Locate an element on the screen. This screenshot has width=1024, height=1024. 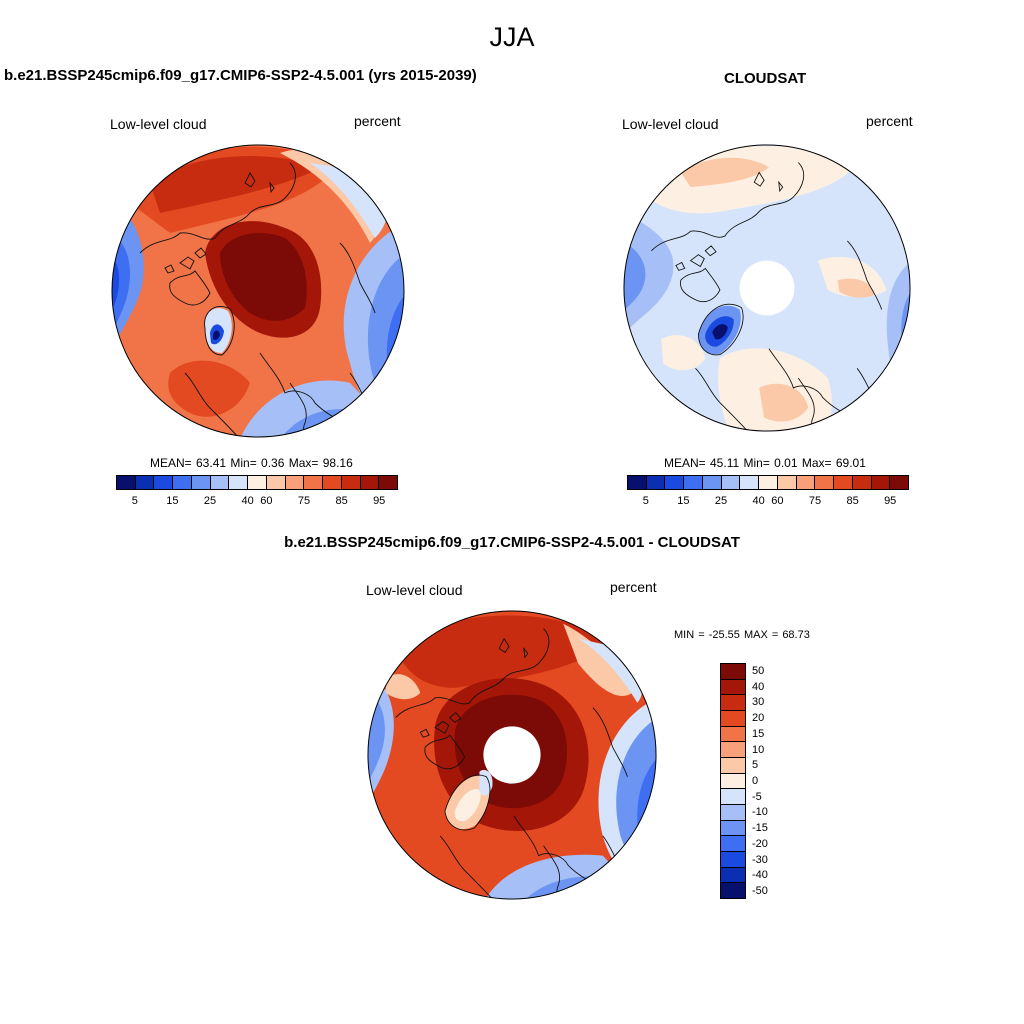
panel-c-units-label: percent is located at coordinates (633, 587).